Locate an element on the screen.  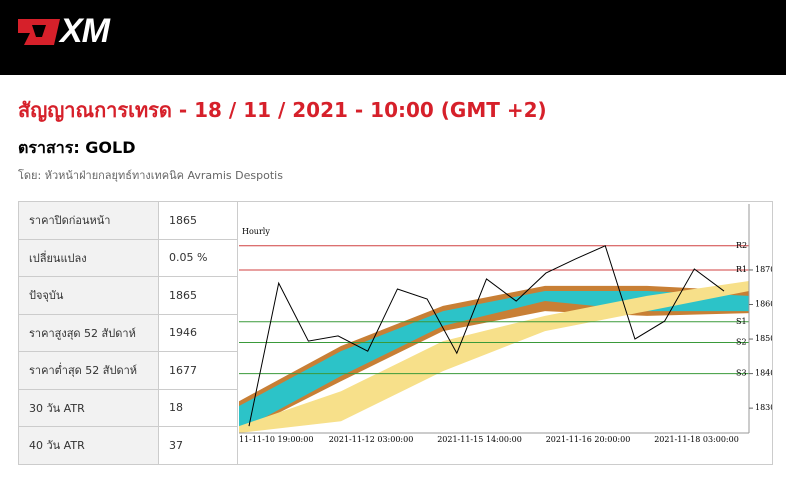
label-cell: เปลี่ยนแปลง is located at coordinates (88, 257).